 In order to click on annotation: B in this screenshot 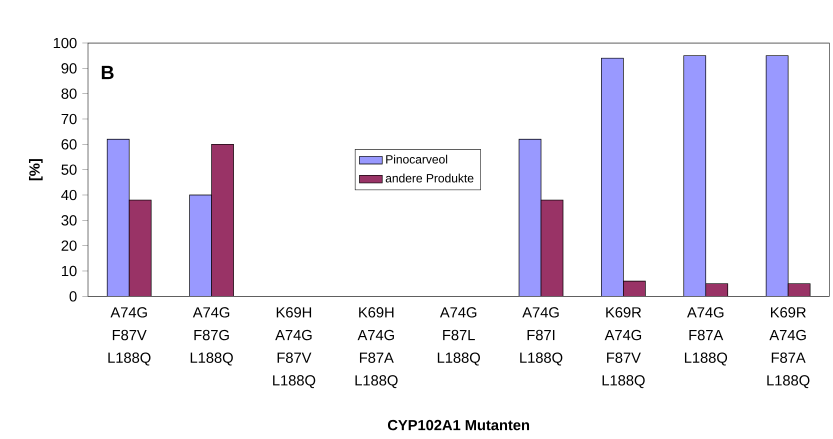, I will do `click(108, 73)`.